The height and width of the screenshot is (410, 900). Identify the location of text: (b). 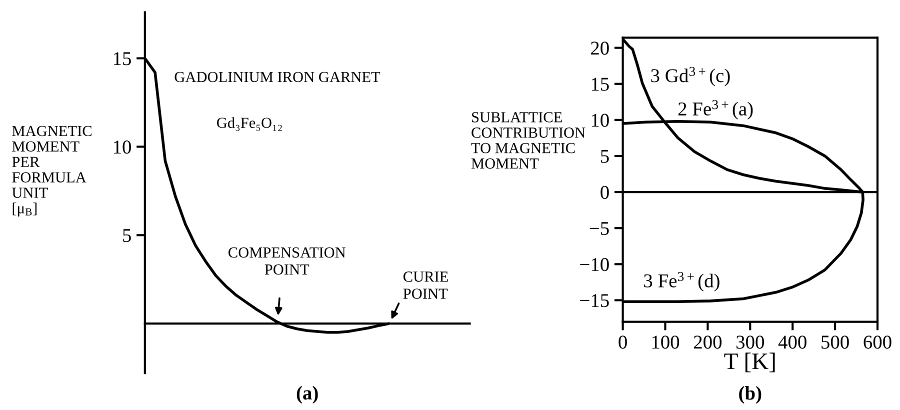
(750, 395).